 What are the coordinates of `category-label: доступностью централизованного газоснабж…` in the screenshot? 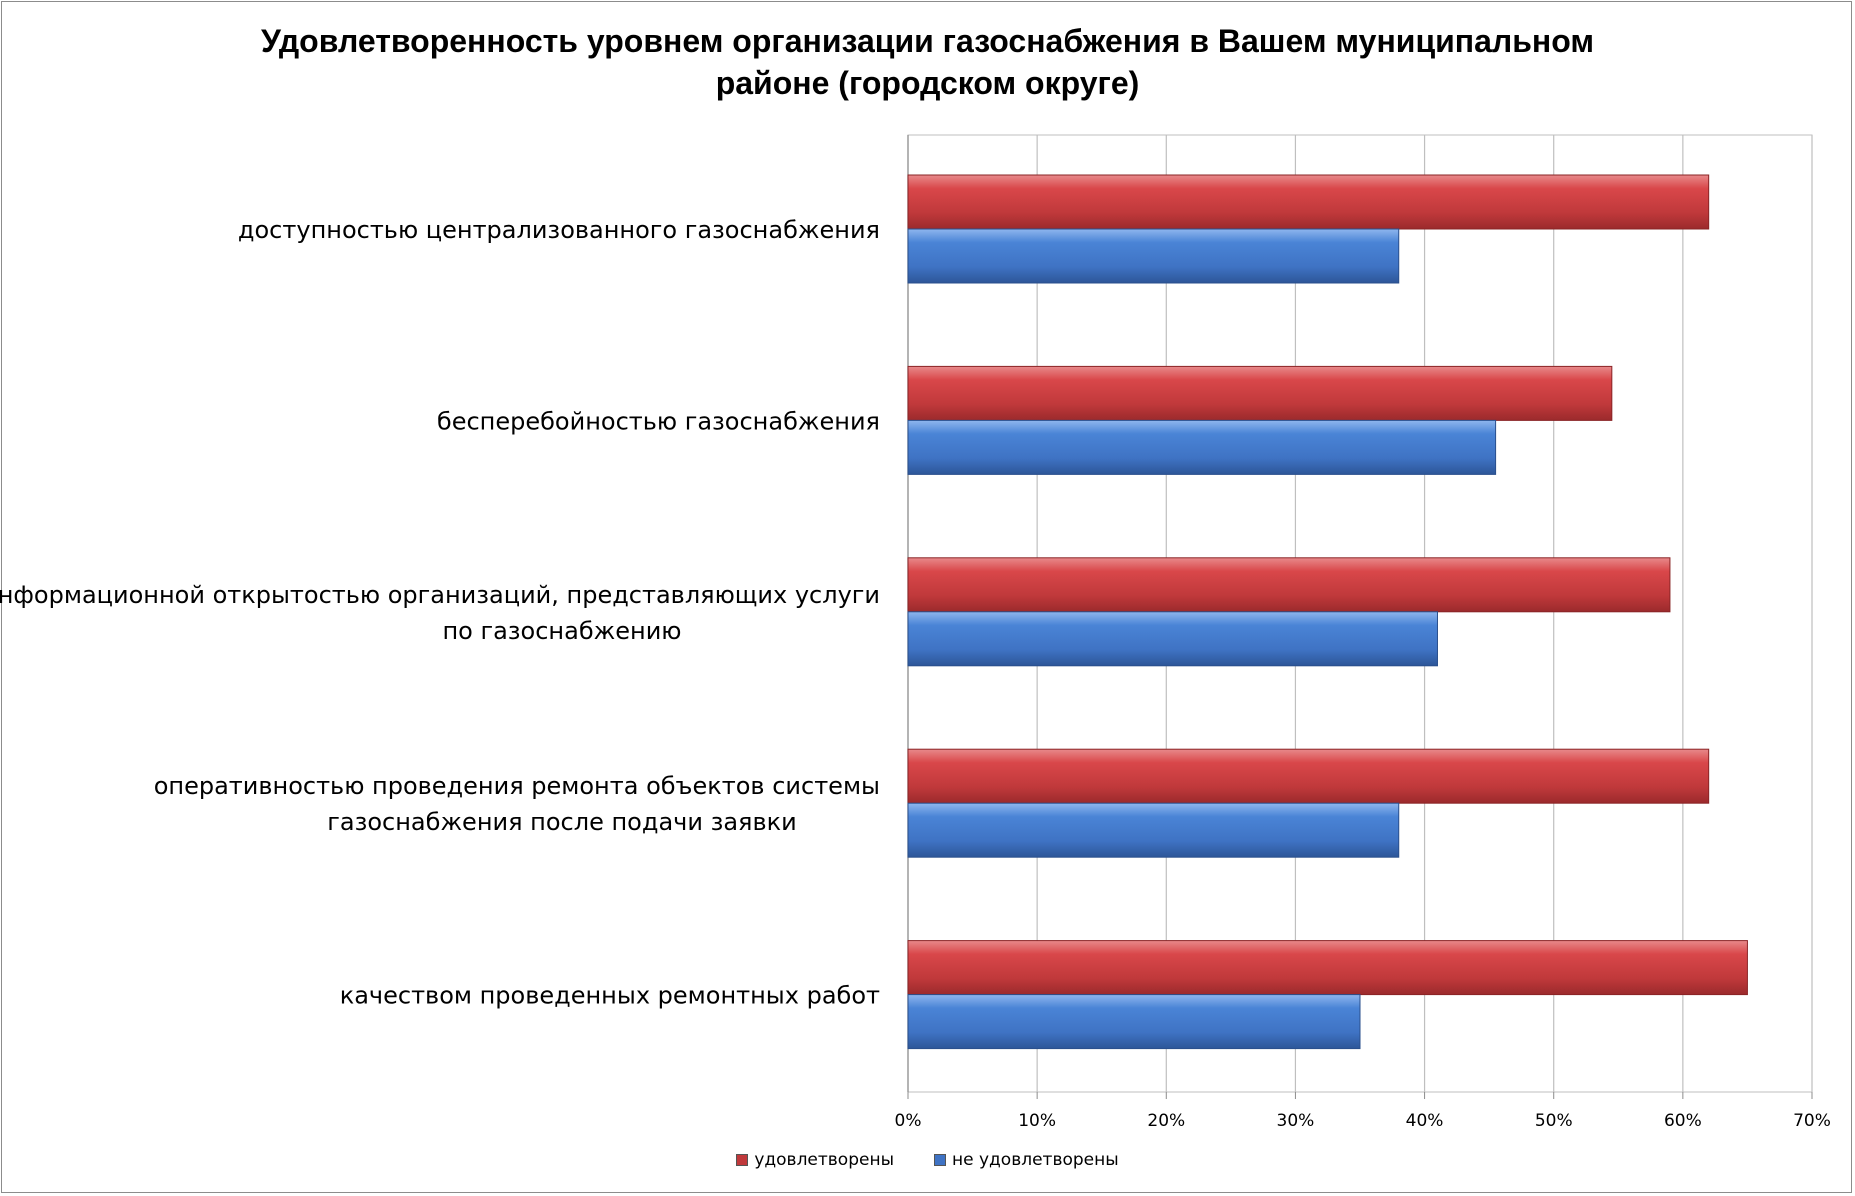 It's located at (559, 230).